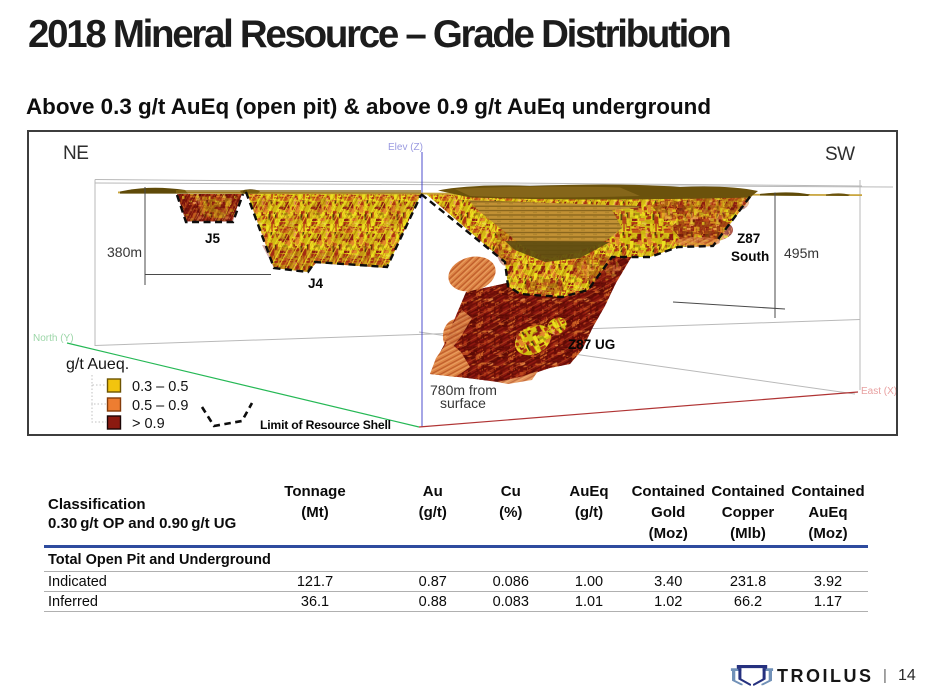  I want to click on svg-text: g/t Aueq., so click(97, 364).